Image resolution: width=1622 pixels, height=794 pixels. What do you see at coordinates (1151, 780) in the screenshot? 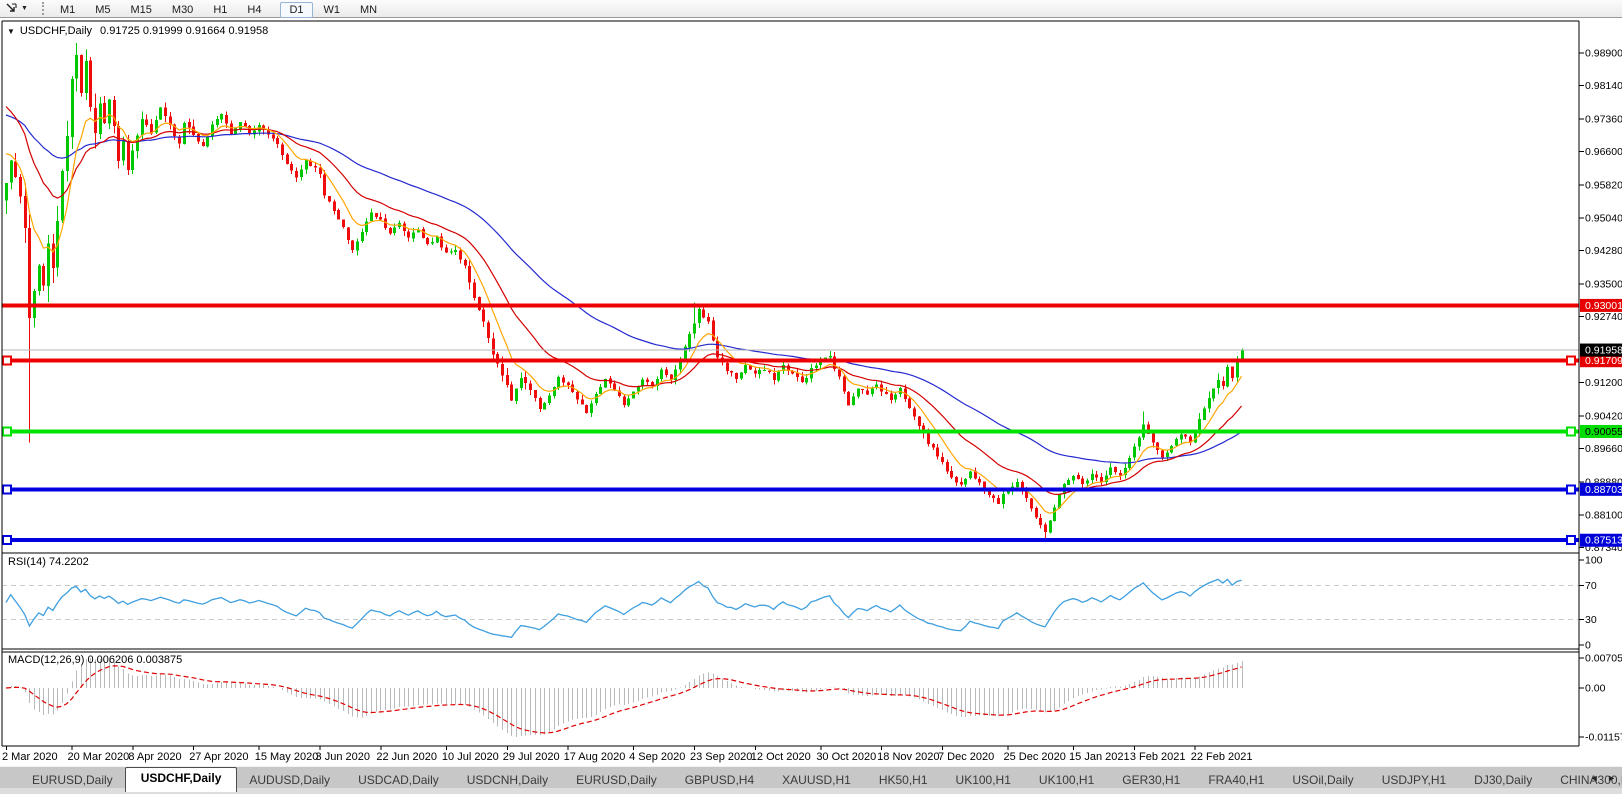
I see `tab-ger30-h1: GER30,H1` at bounding box center [1151, 780].